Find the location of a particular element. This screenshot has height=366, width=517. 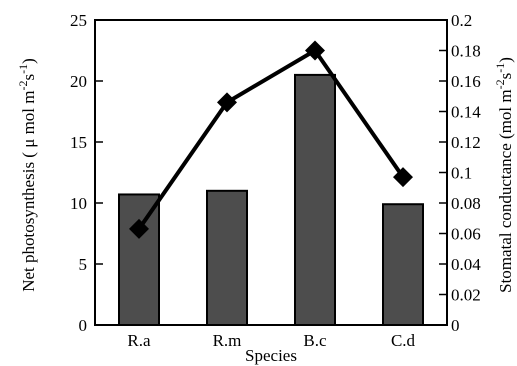

x-tick-label: B.c is located at coordinates (315, 340).